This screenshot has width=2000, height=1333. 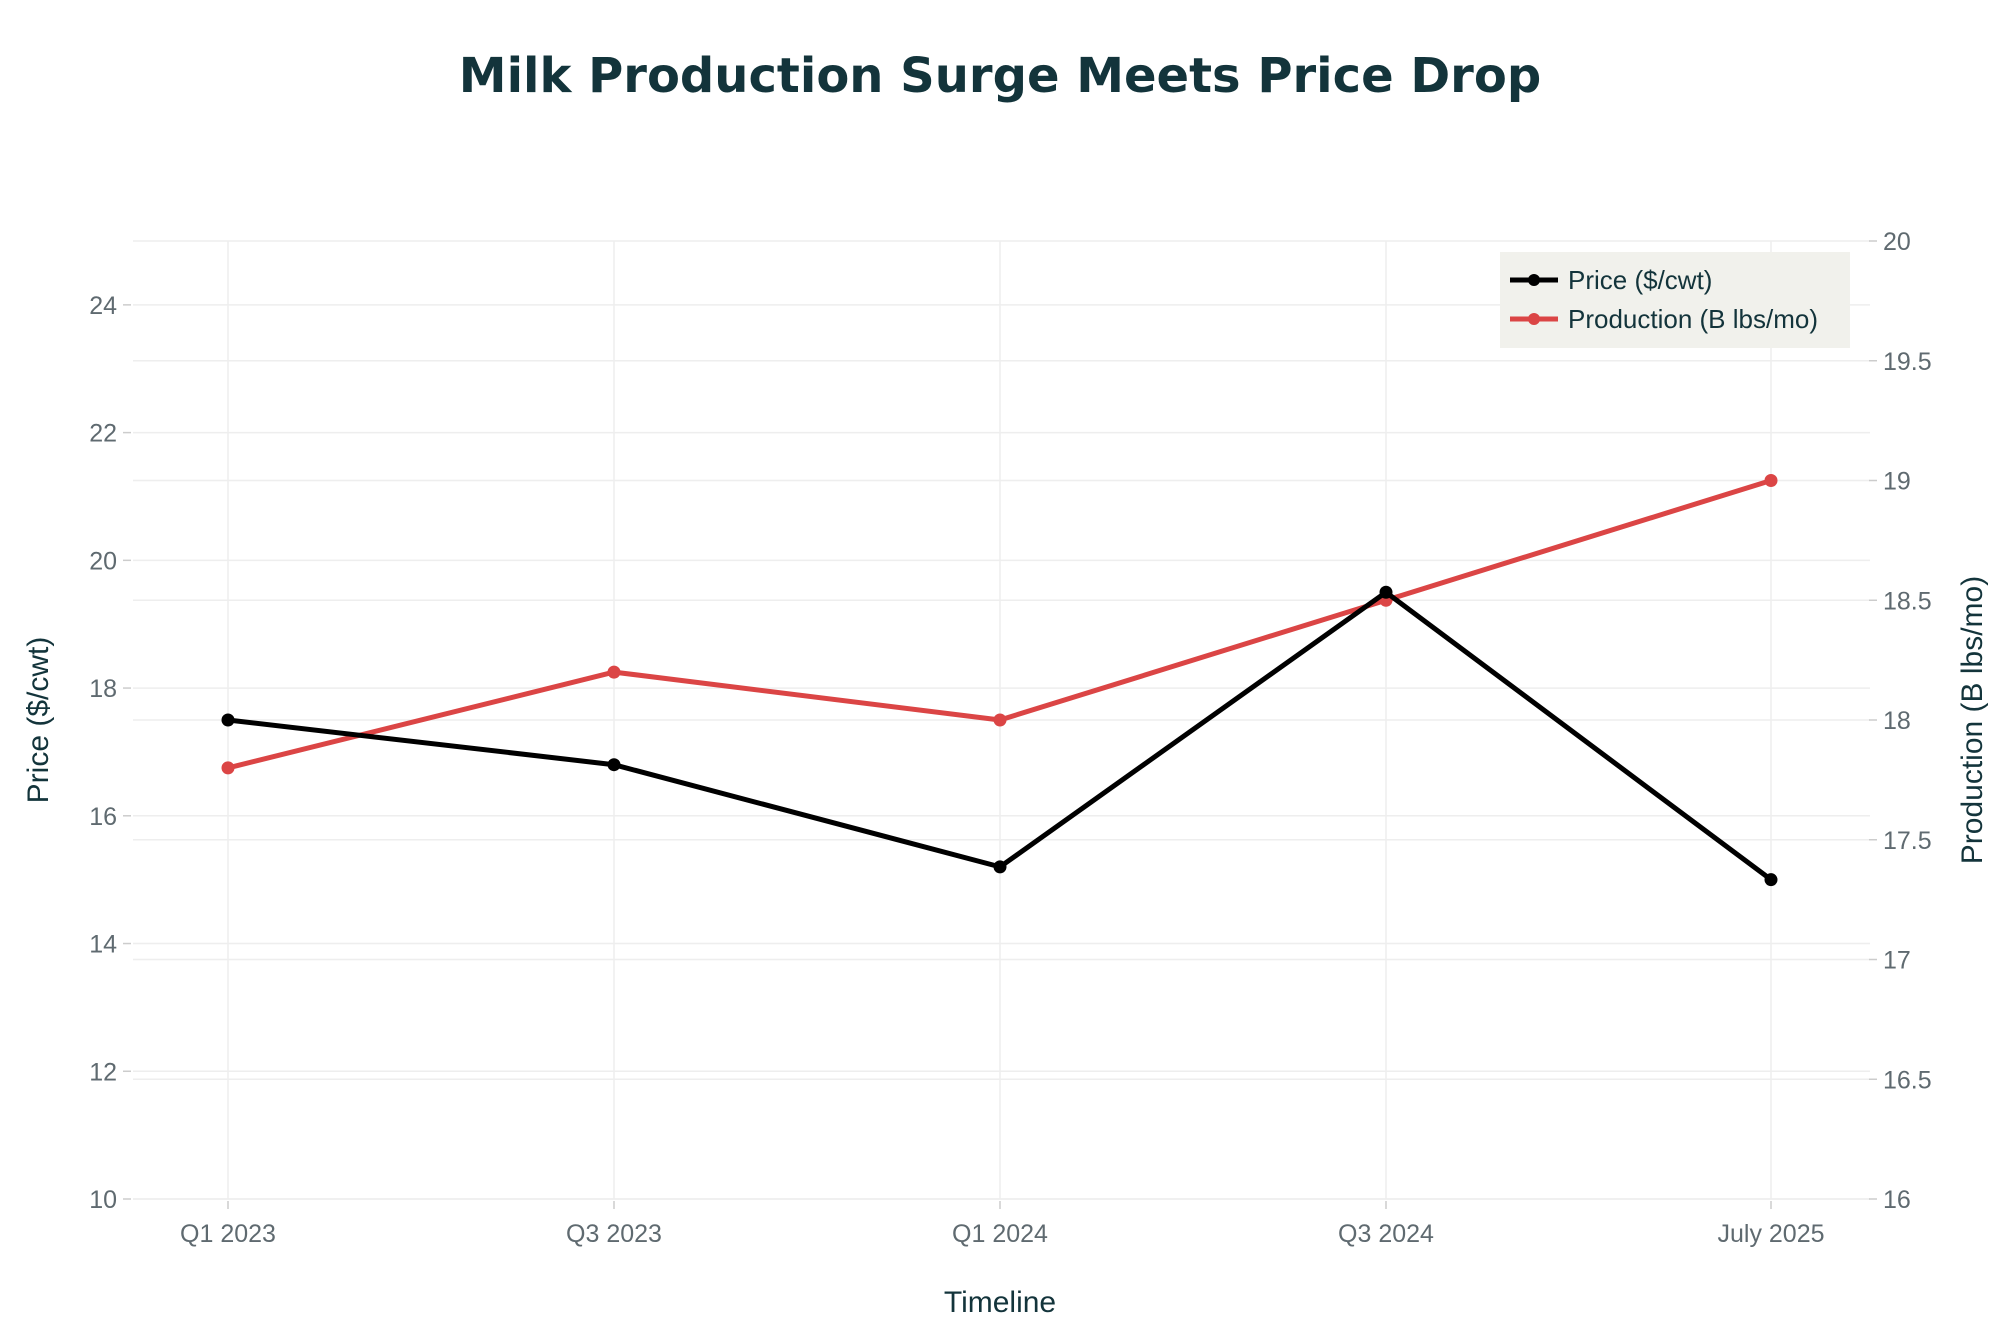 I want to click on y-axis-right: 16 16.5 17 17.5 18 18.5 19 19.5 20, so click(x=1900, y=721).